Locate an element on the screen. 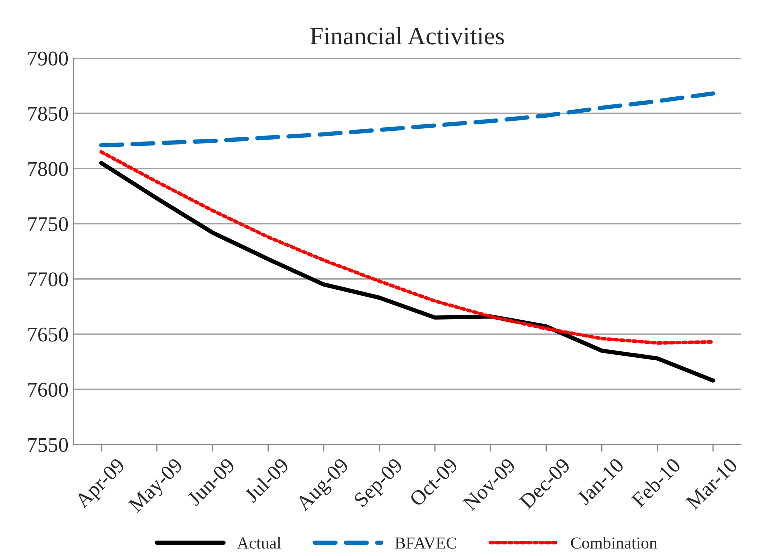 The height and width of the screenshot is (556, 776). legend-label: Combination is located at coordinates (614, 543).